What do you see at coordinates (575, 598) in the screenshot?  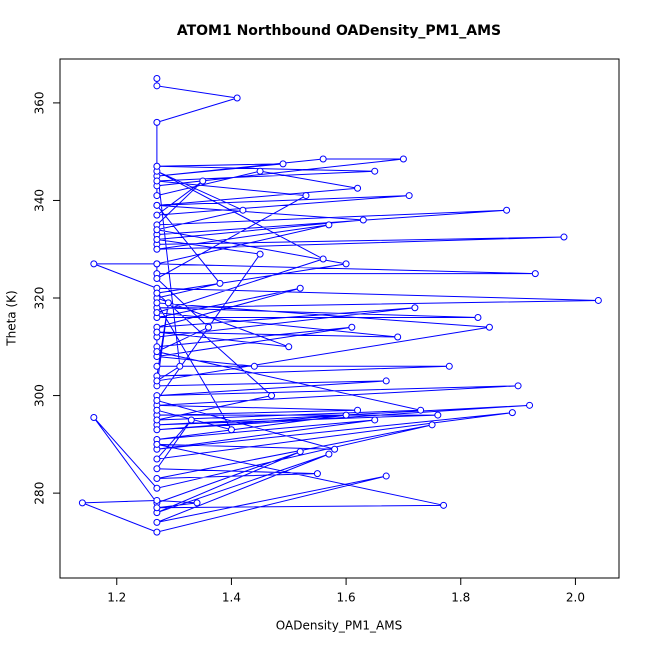 I see `x-tick-label: 2.0` at bounding box center [575, 598].